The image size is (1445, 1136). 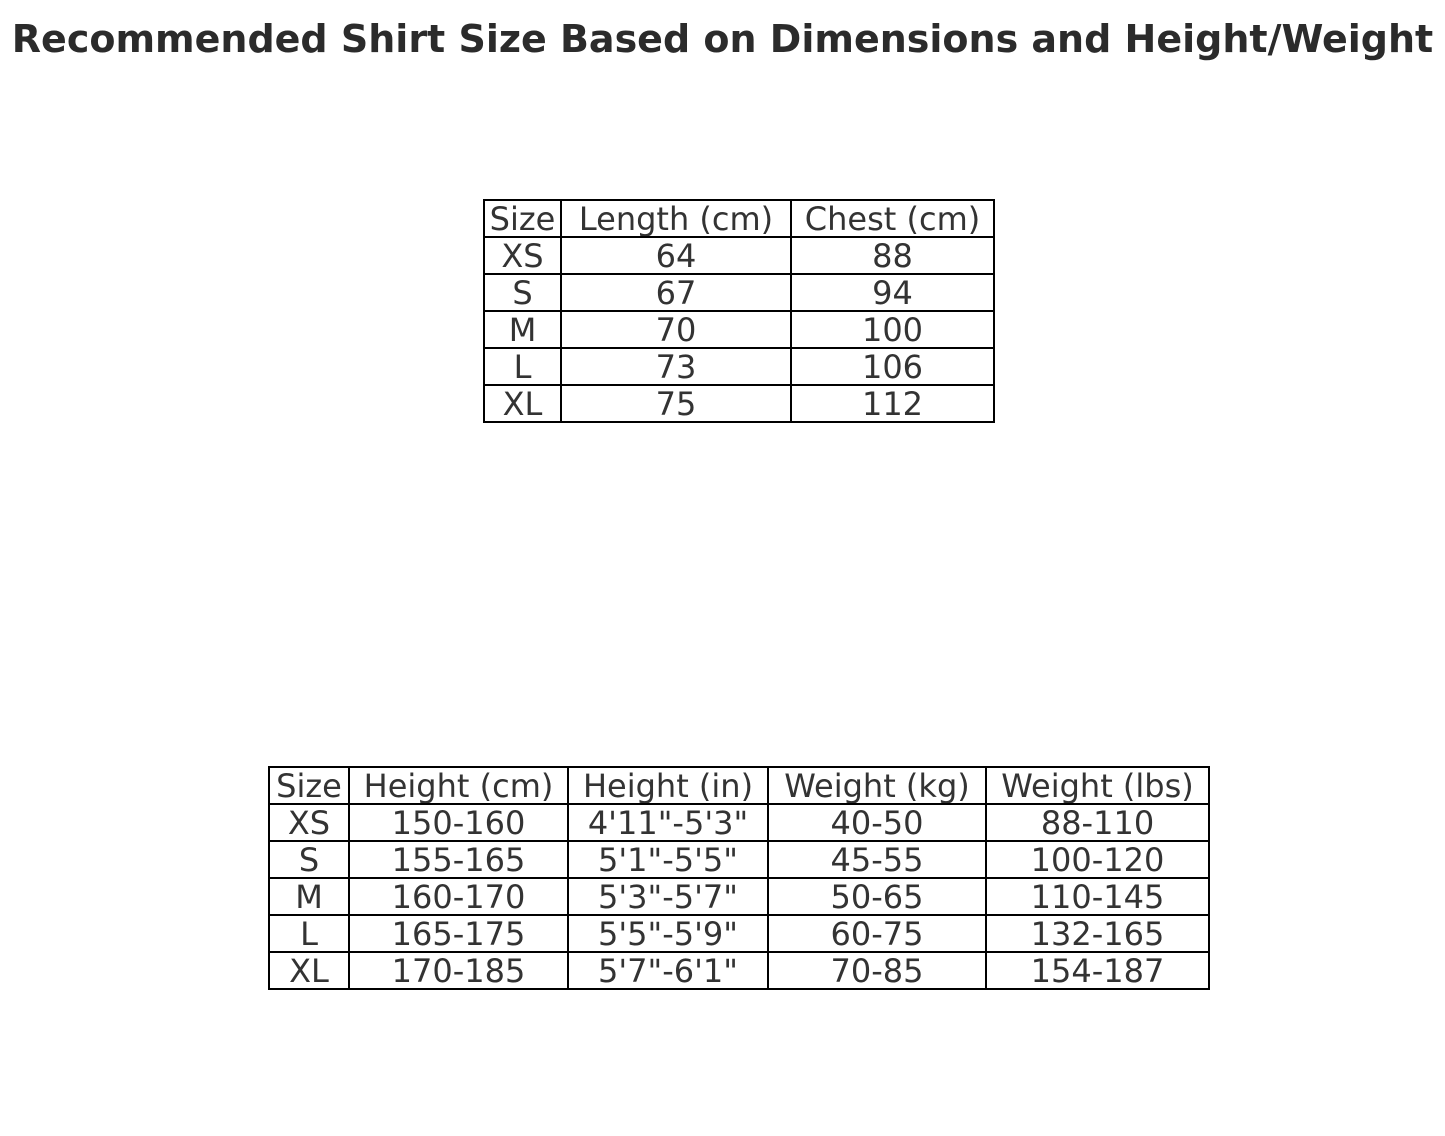 I want to click on value-cell: 160-170, so click(x=458, y=896).